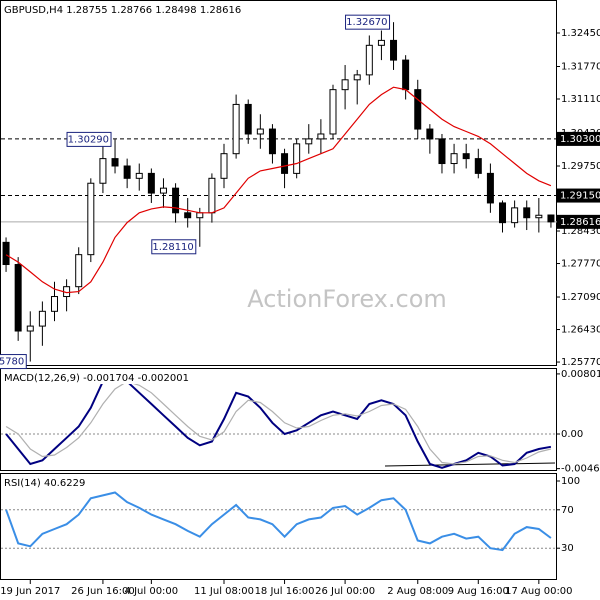 This screenshot has height=600, width=600. I want to click on last-price-label: 1.28616, so click(580, 222).